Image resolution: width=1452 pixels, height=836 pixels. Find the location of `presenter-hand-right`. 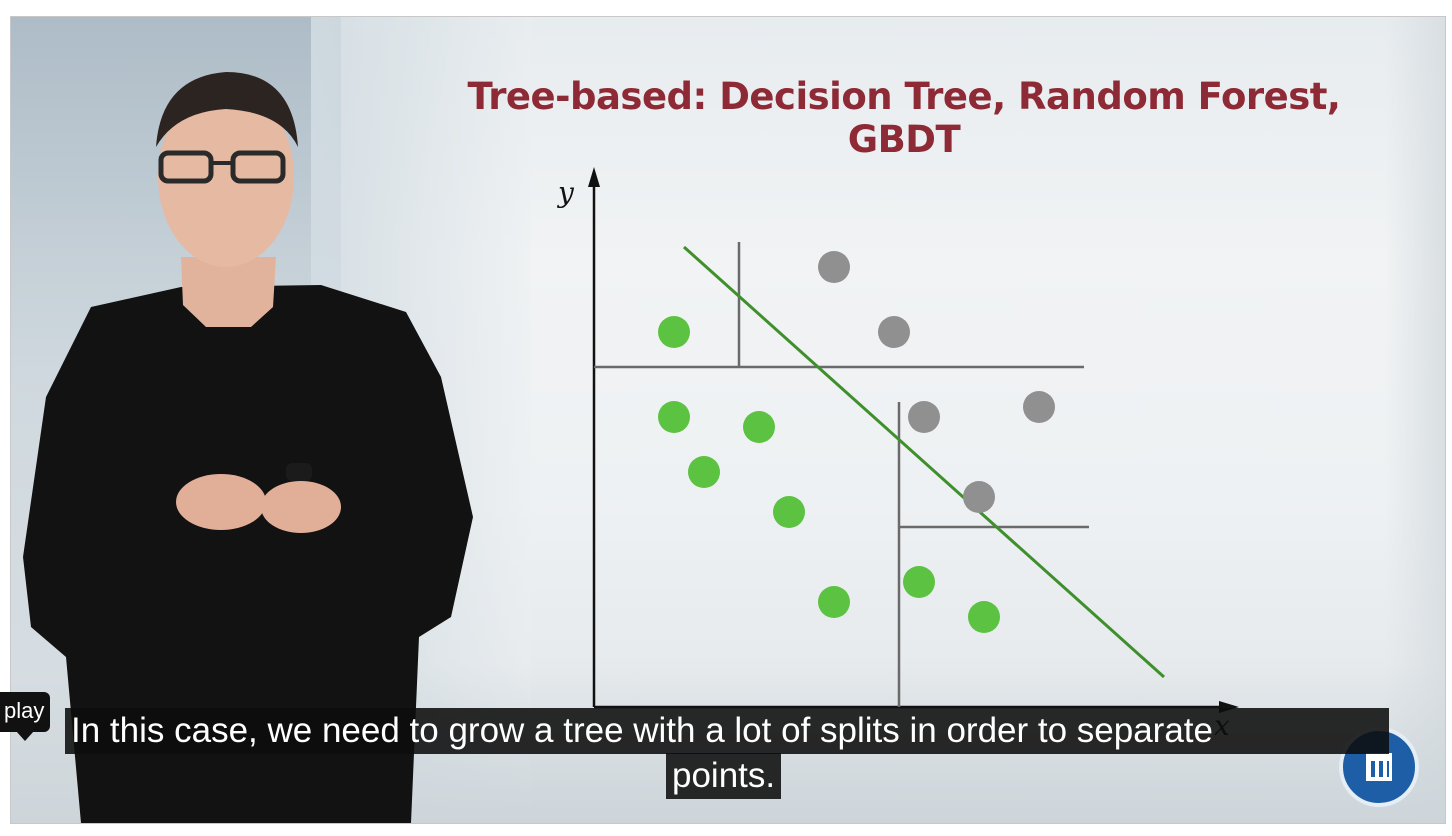

presenter-hand-right is located at coordinates (301, 507).